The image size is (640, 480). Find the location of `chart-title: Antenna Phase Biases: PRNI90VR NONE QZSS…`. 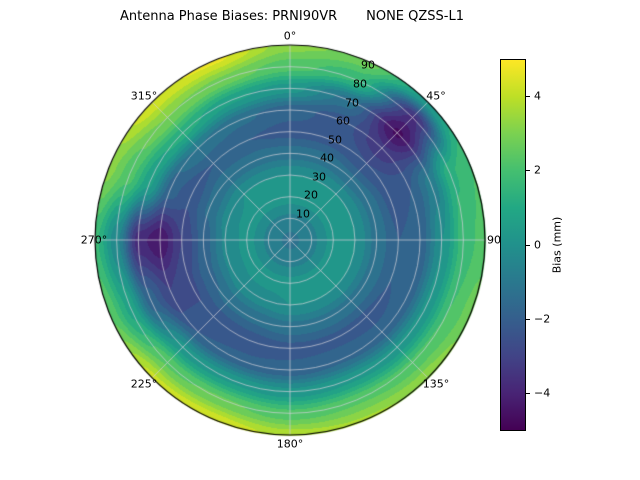

chart-title: Antenna Phase Biases: PRNI90VR NONE QZSS… is located at coordinates (292, 16).